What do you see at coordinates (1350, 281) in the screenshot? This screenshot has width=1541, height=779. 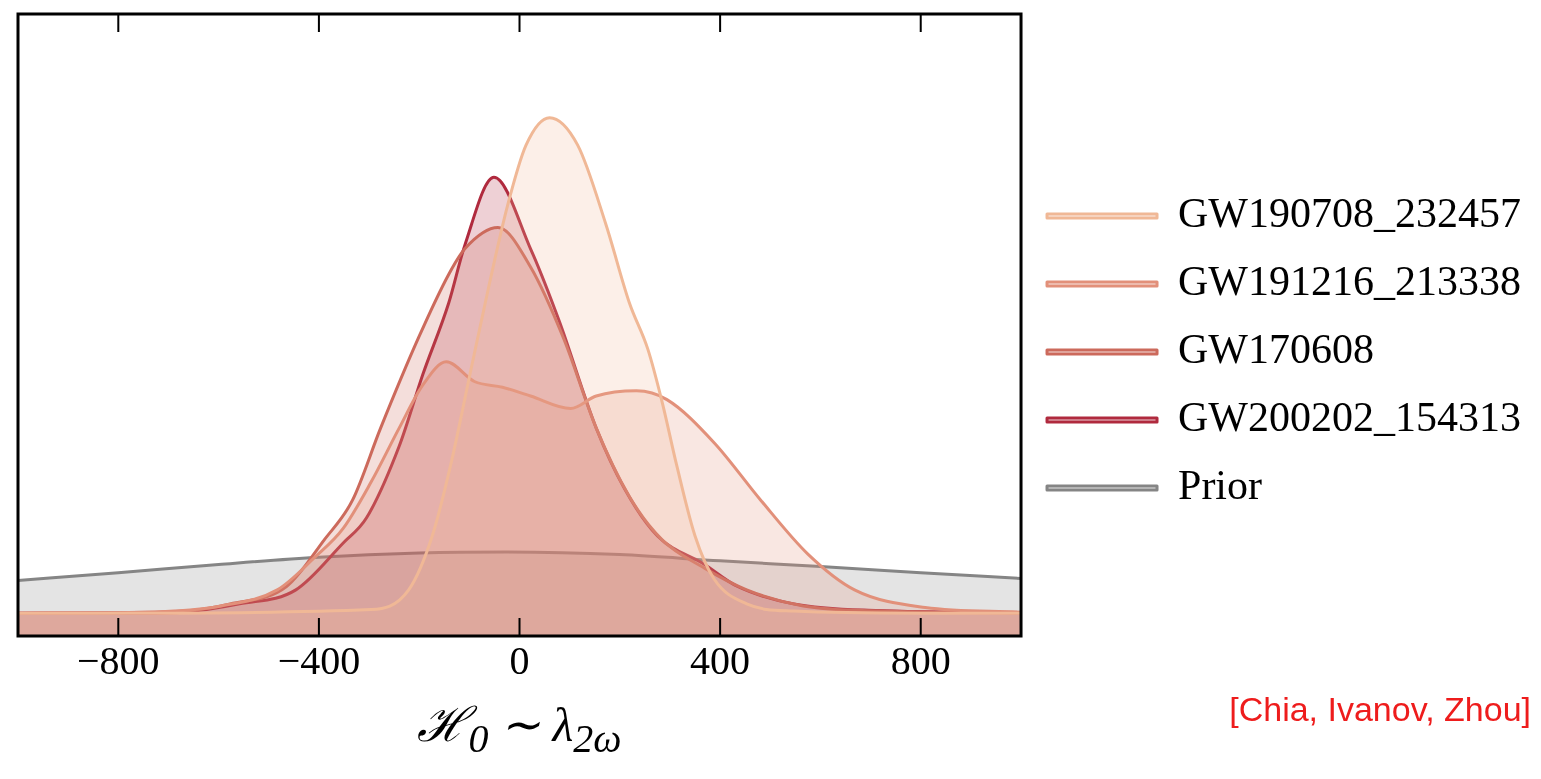 I see `legend-label: GW191216_213338` at bounding box center [1350, 281].